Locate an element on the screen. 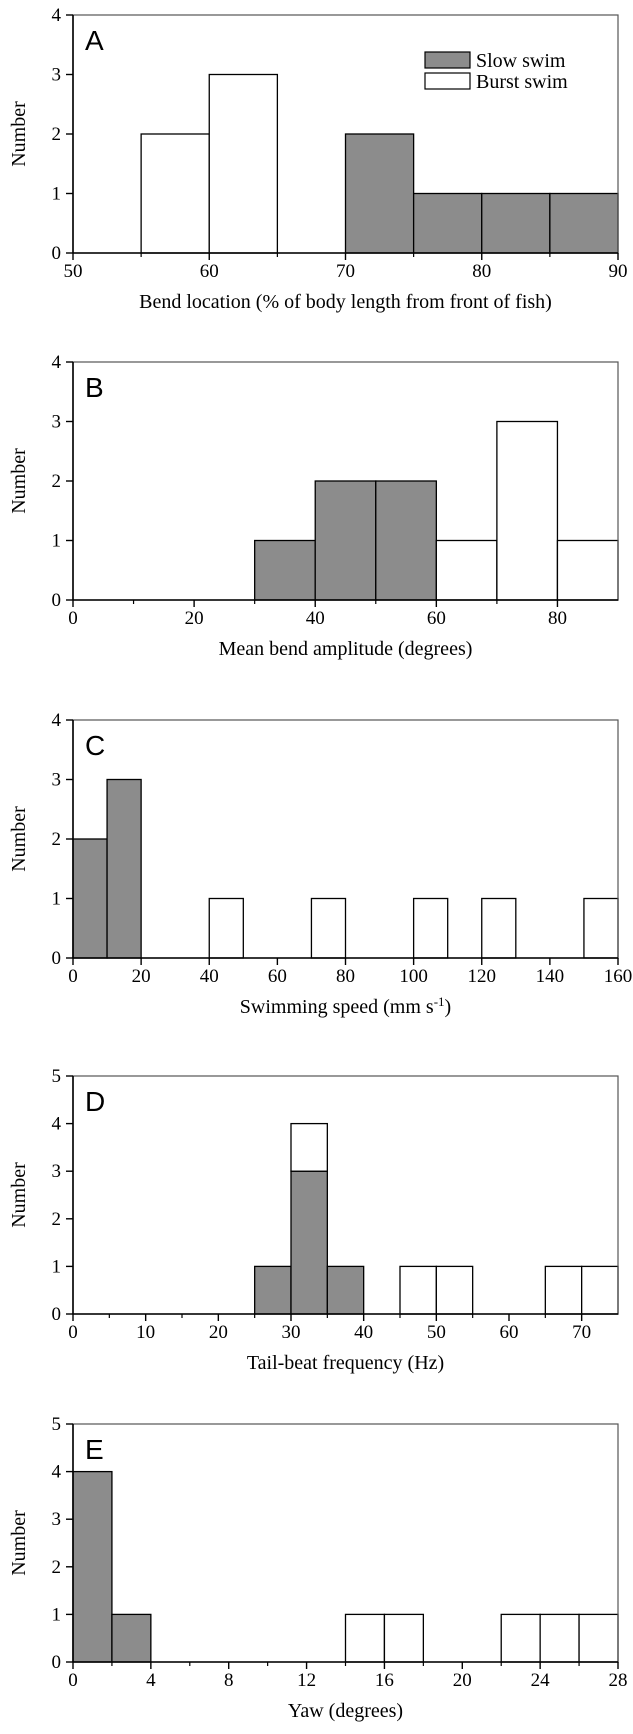 The width and height of the screenshot is (633, 1734). x-tick-label: 160 is located at coordinates (618, 976).